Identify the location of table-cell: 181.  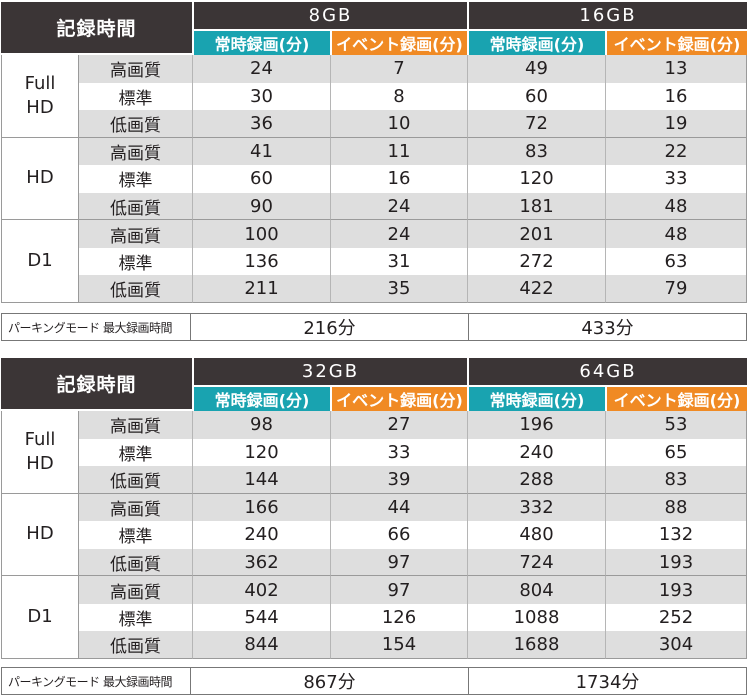
(536, 206).